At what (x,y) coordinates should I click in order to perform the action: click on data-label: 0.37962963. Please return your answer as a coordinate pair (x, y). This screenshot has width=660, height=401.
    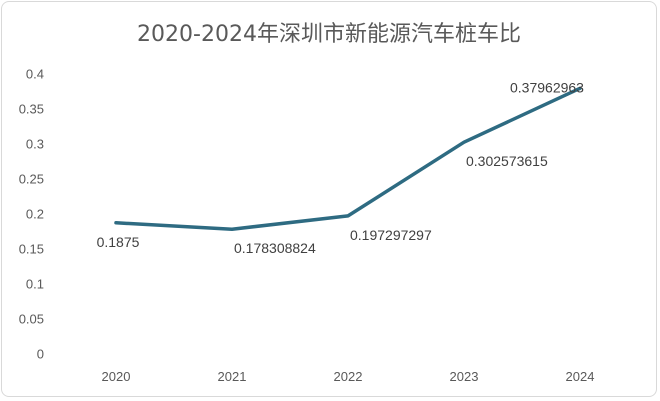
    Looking at the image, I should click on (547, 87).